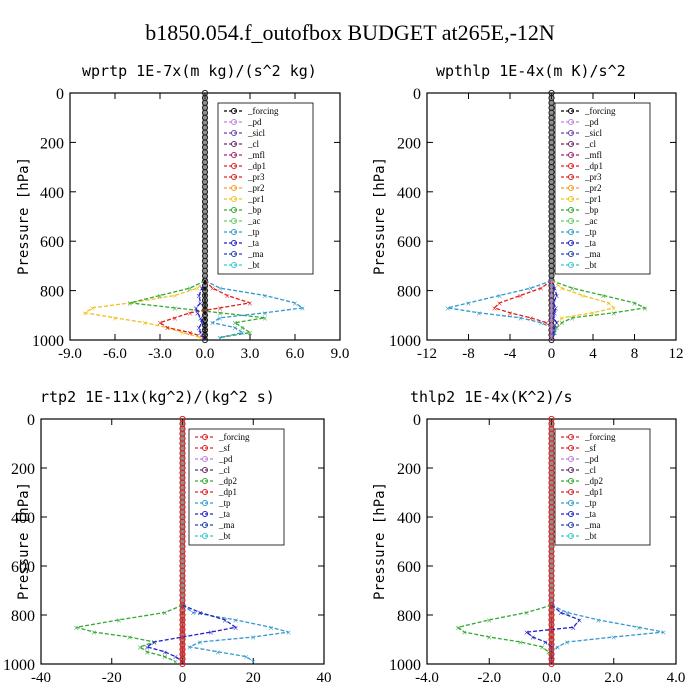  I want to click on x-tick-label: 40, so click(324, 678).